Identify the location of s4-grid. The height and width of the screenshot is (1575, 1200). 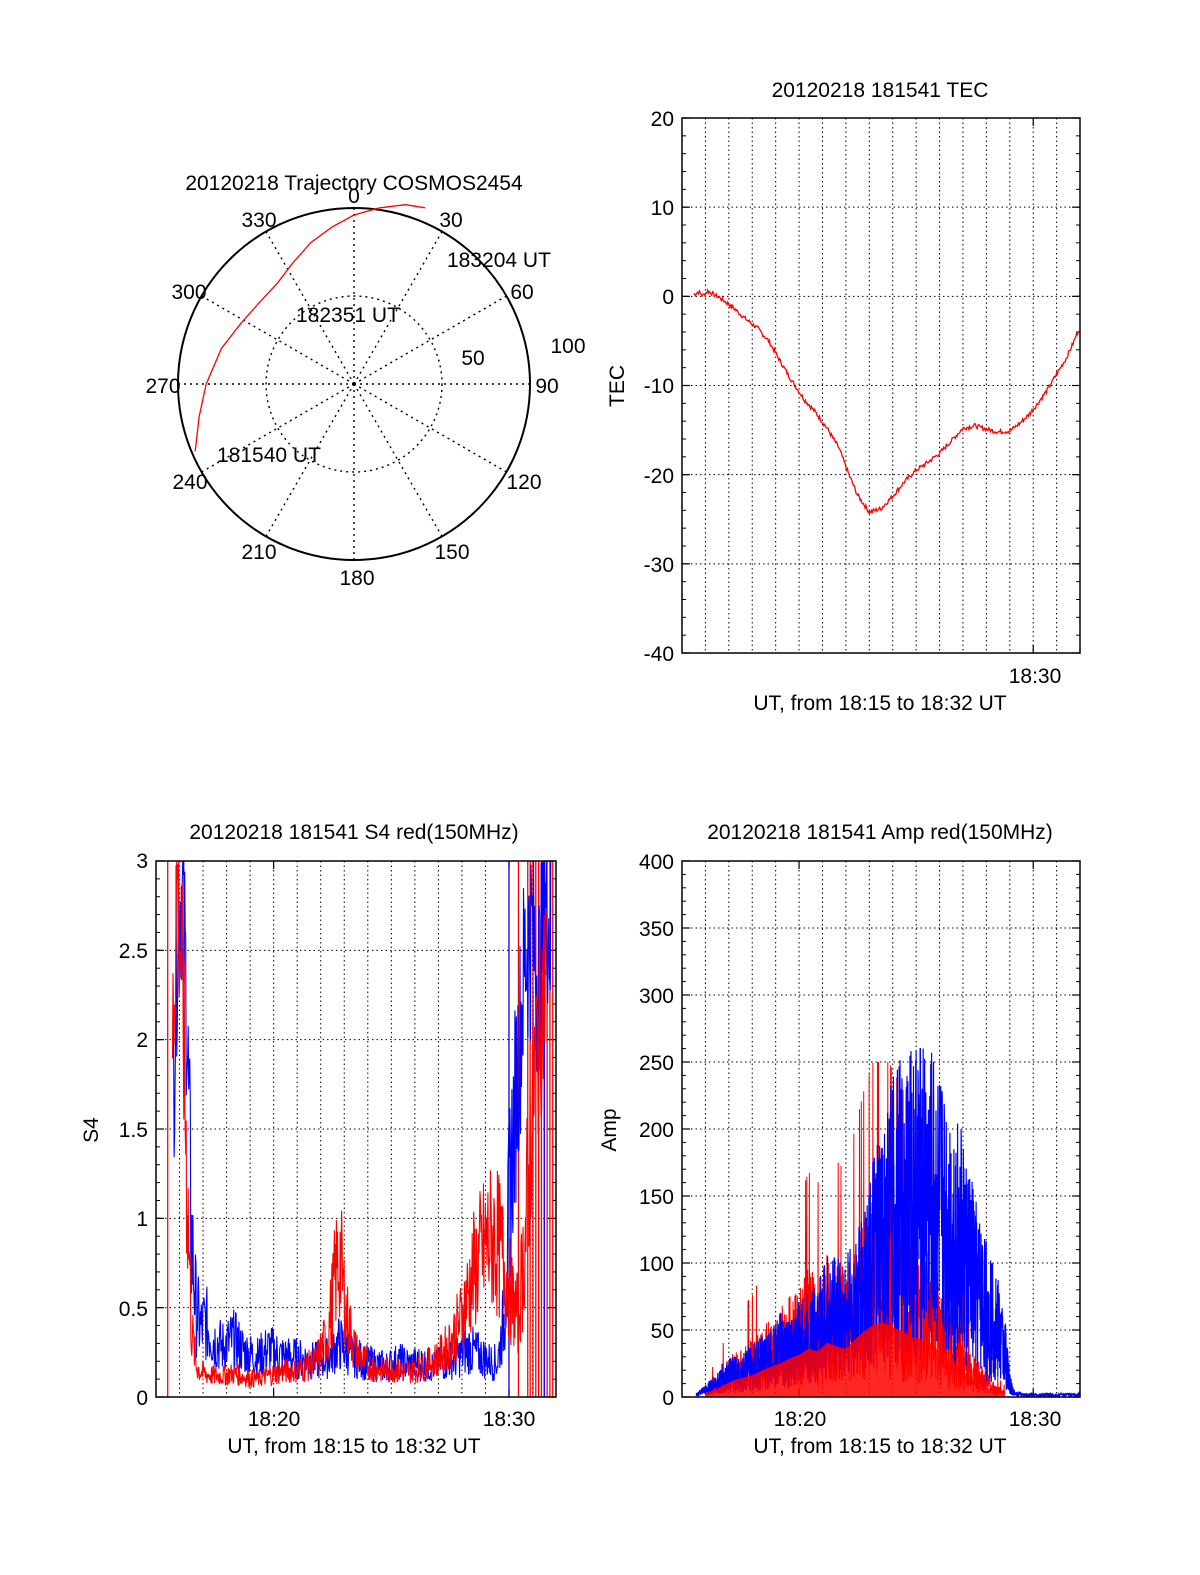
(356, 1129).